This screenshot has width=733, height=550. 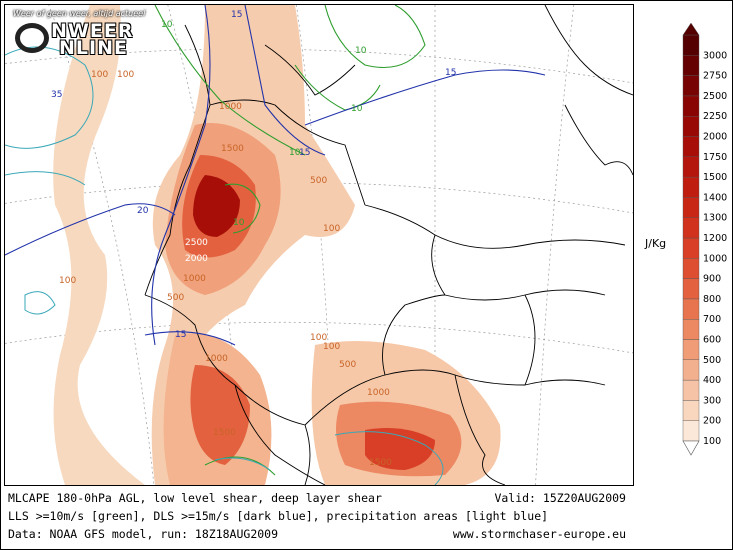 What do you see at coordinates (715, 137) in the screenshot?
I see `legend-tick-label: 2000` at bounding box center [715, 137].